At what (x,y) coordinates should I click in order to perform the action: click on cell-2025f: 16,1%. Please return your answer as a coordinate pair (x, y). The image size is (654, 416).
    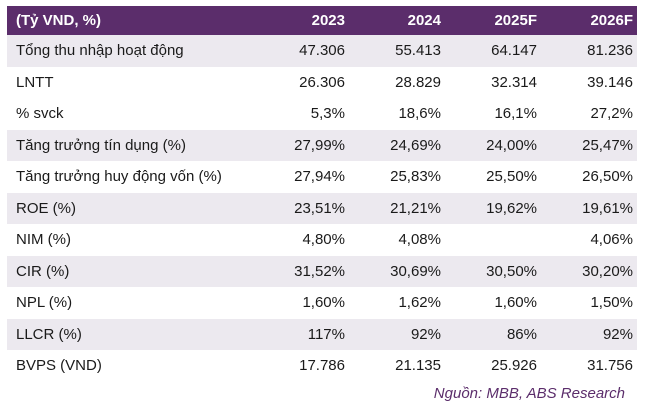
    Looking at the image, I should click on (515, 114).